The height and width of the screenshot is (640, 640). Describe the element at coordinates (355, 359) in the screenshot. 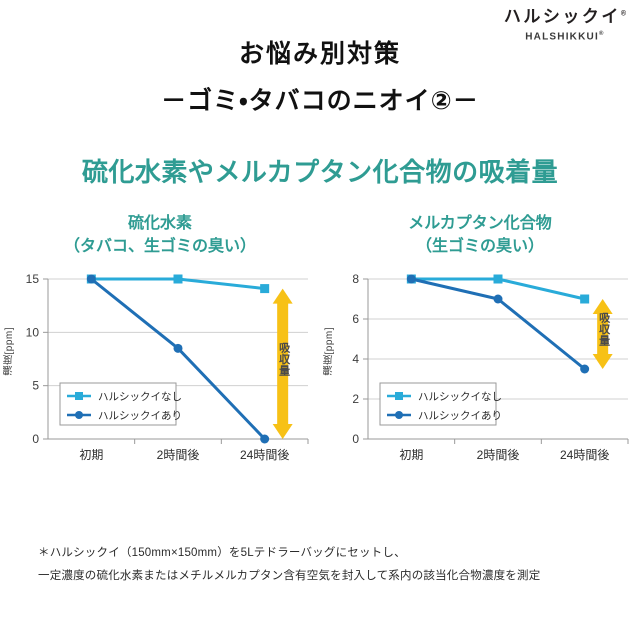

I see `y-axis-tick-label: 4` at that location.